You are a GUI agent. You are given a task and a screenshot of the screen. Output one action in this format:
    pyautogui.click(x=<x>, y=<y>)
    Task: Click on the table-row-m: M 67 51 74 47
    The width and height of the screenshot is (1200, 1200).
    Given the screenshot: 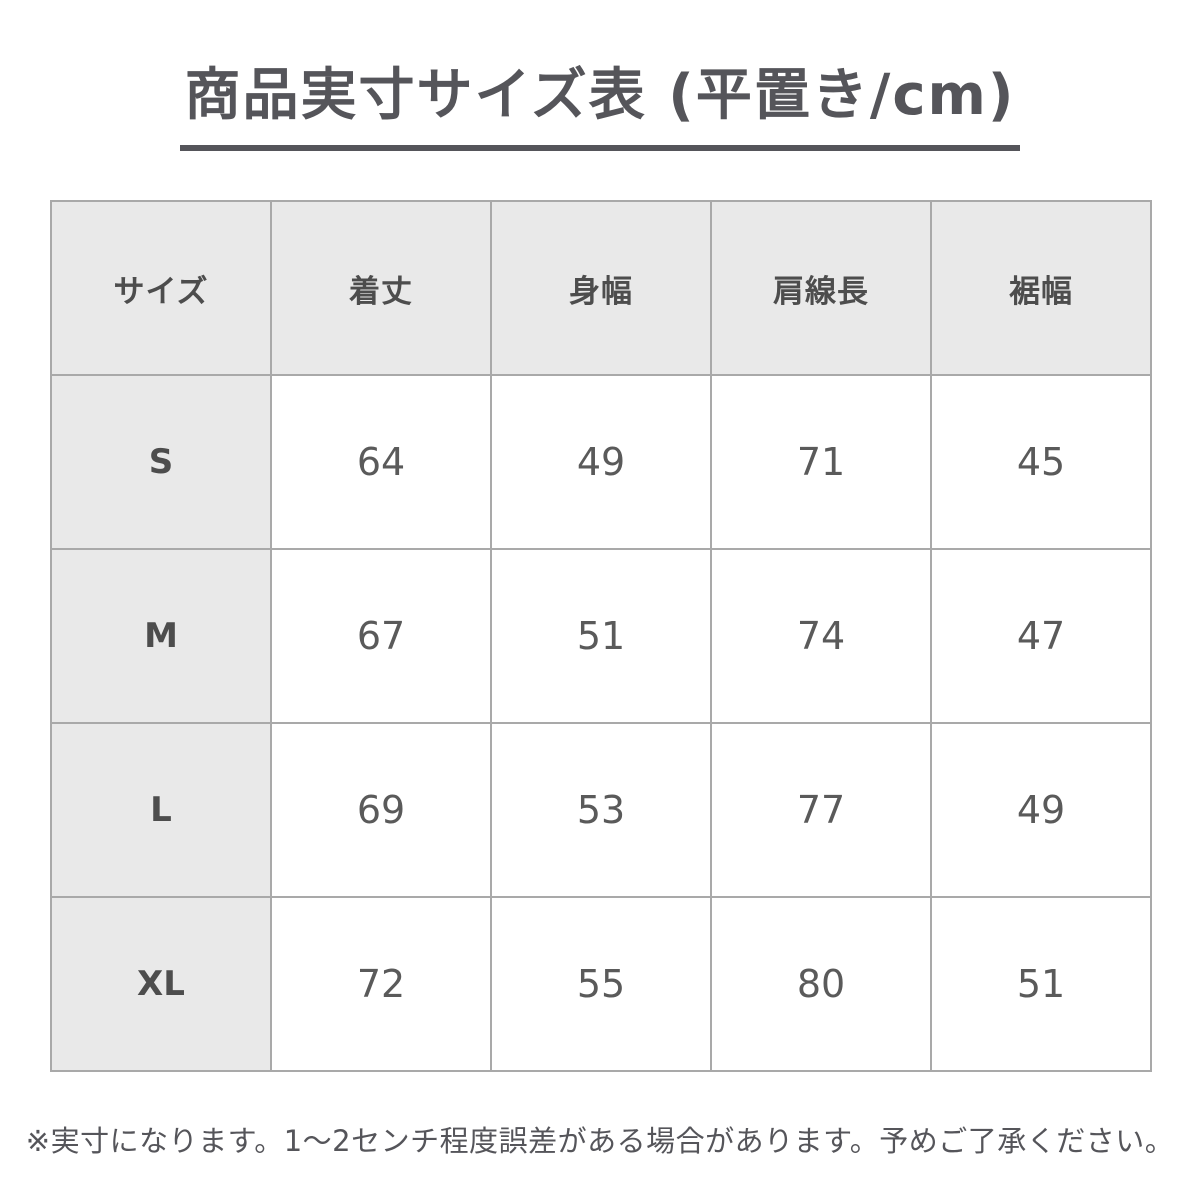 What is the action you would take?
    pyautogui.click(x=601, y=636)
    